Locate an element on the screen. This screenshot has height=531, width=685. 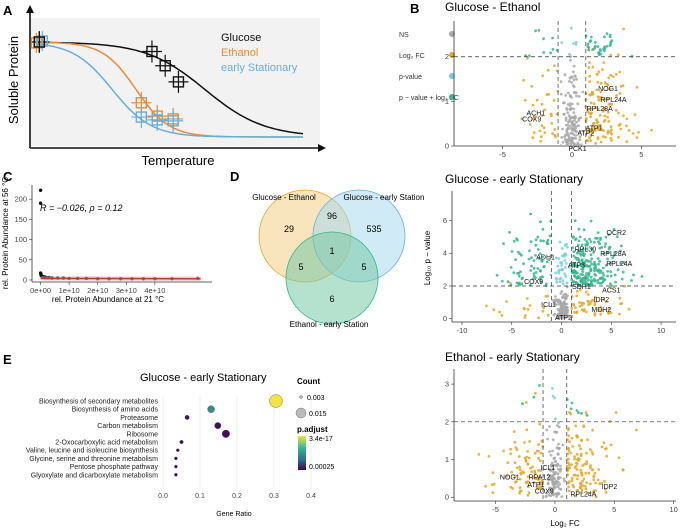
a-point is located at coordinates (157, 120).